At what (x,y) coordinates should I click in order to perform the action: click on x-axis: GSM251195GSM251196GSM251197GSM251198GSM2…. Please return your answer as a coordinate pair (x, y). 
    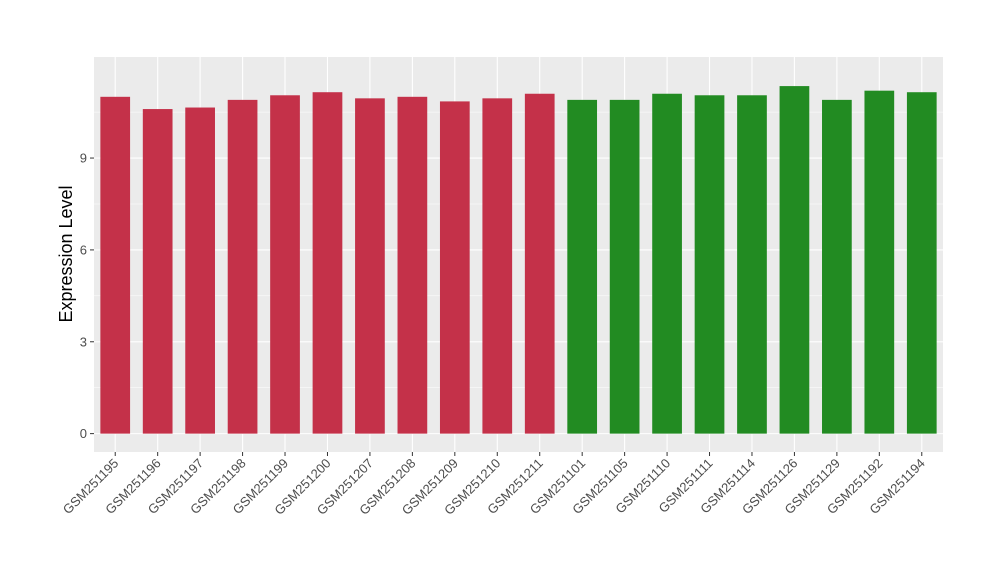
    Looking at the image, I should click on (494, 485).